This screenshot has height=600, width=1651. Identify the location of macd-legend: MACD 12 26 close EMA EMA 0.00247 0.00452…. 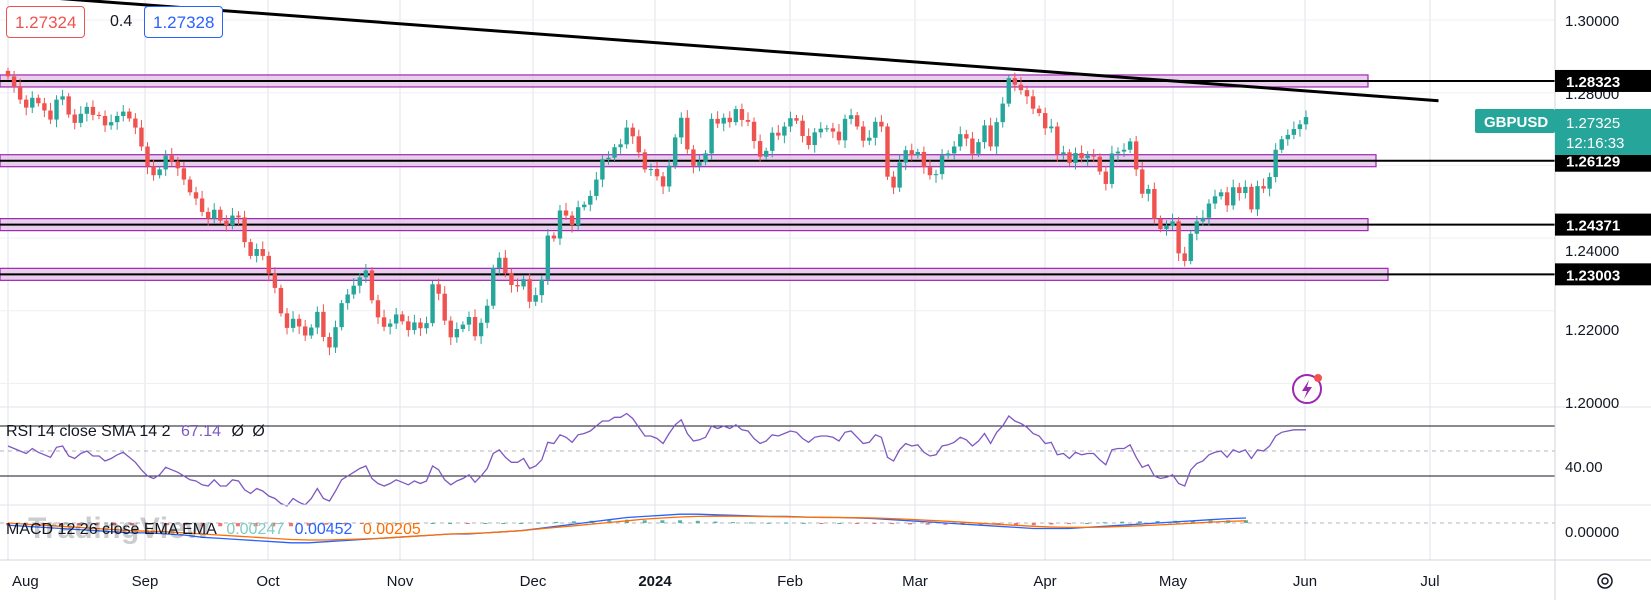
(213, 530).